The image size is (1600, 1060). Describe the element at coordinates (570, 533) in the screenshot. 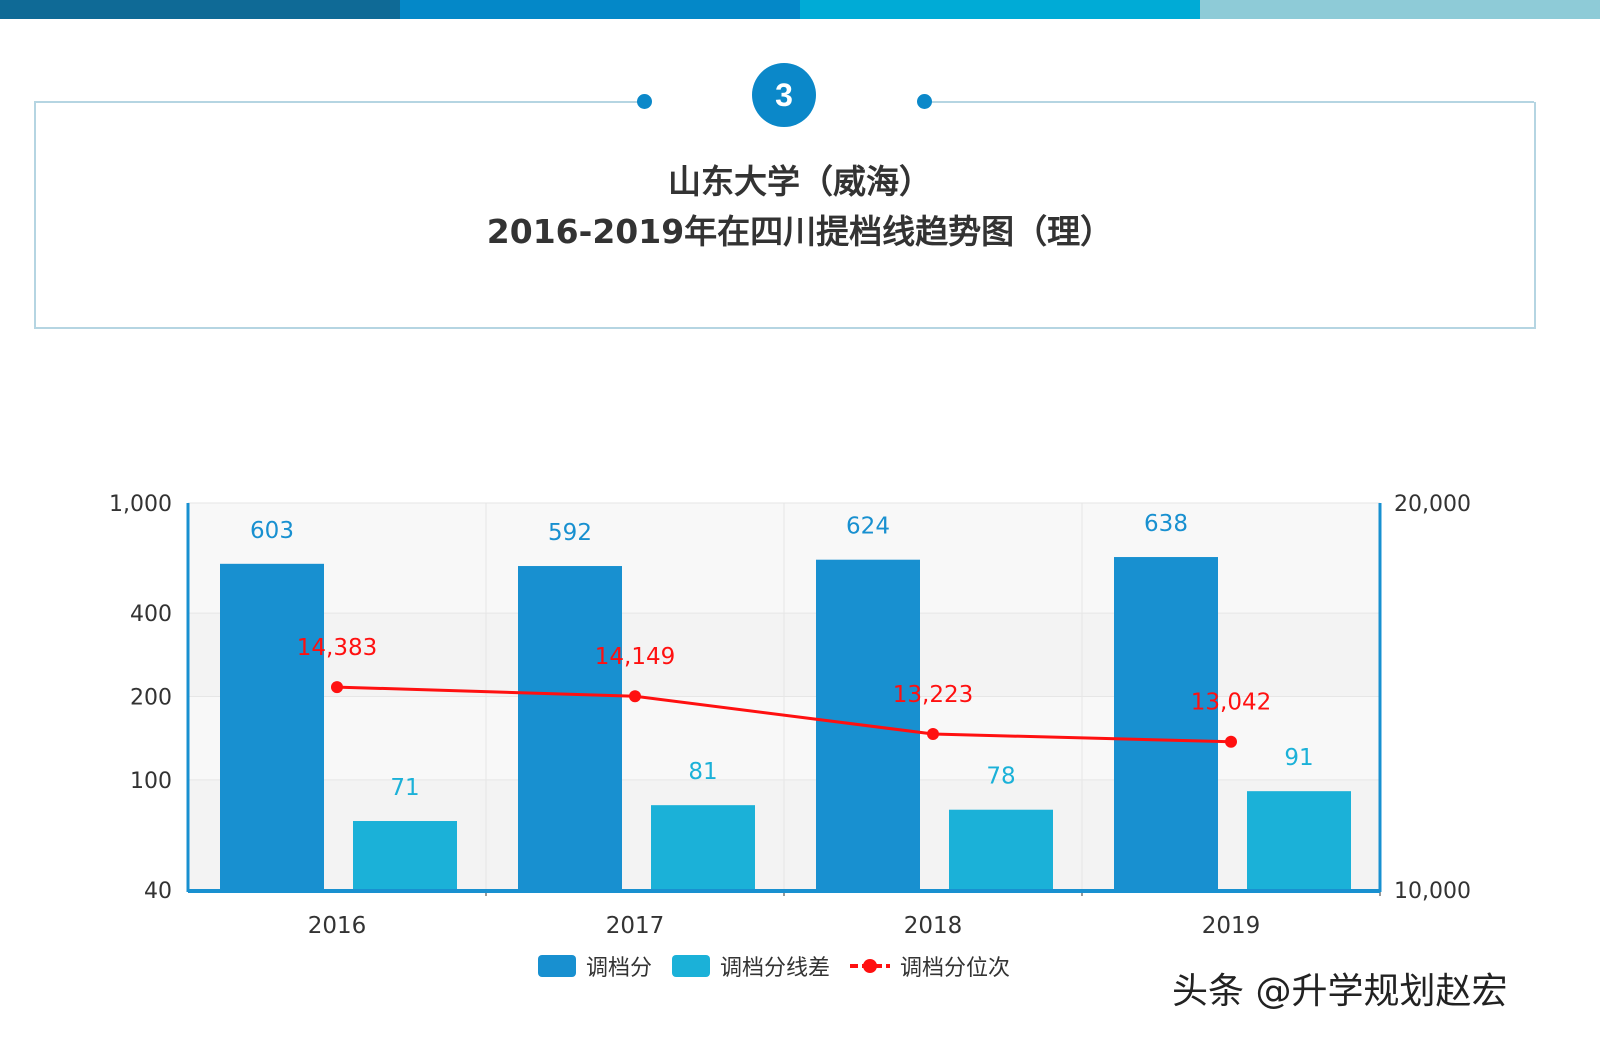

I see `data-label-score: 592` at that location.